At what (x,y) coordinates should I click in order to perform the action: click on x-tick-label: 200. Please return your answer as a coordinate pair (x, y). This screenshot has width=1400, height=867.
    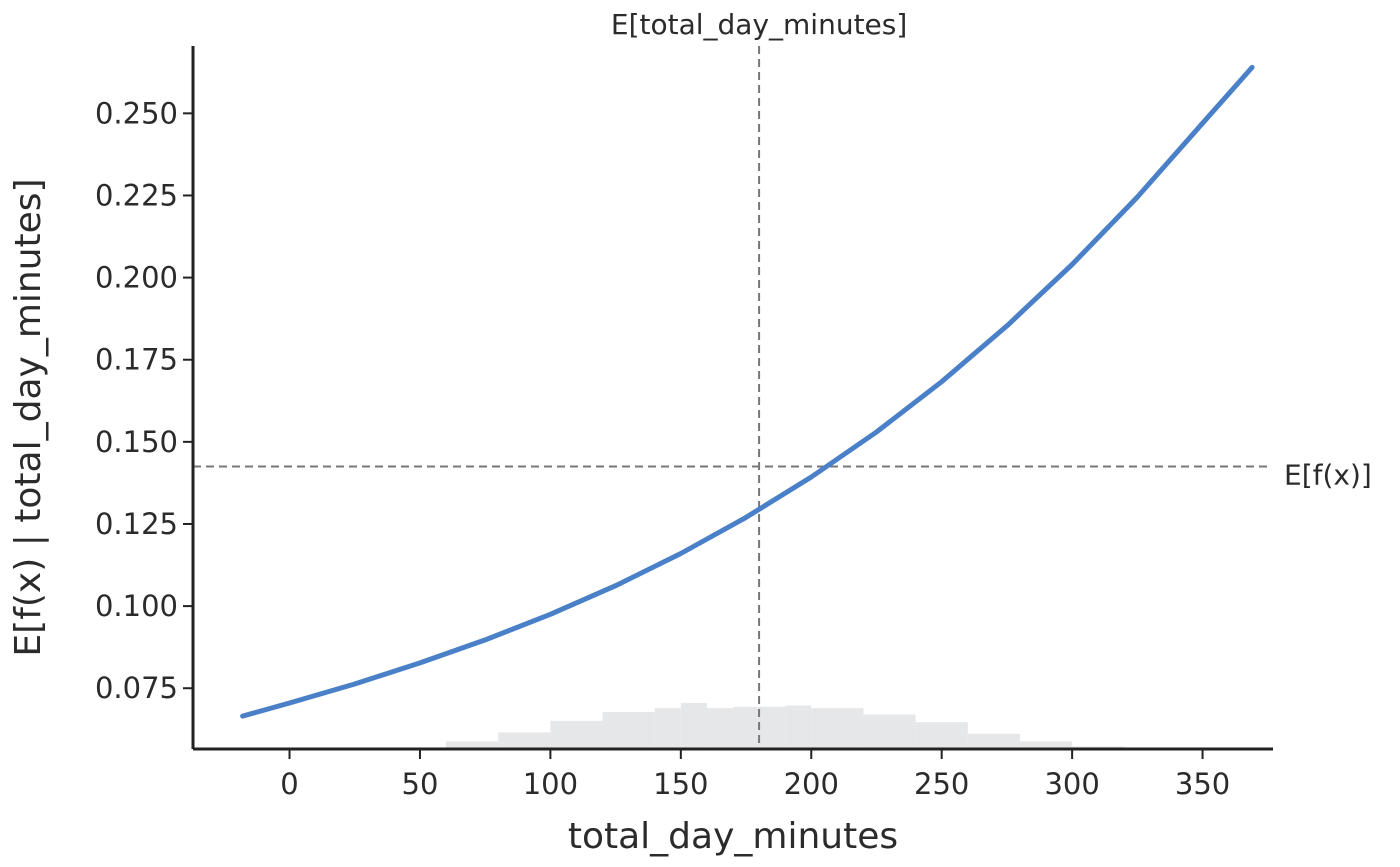
    Looking at the image, I should click on (811, 784).